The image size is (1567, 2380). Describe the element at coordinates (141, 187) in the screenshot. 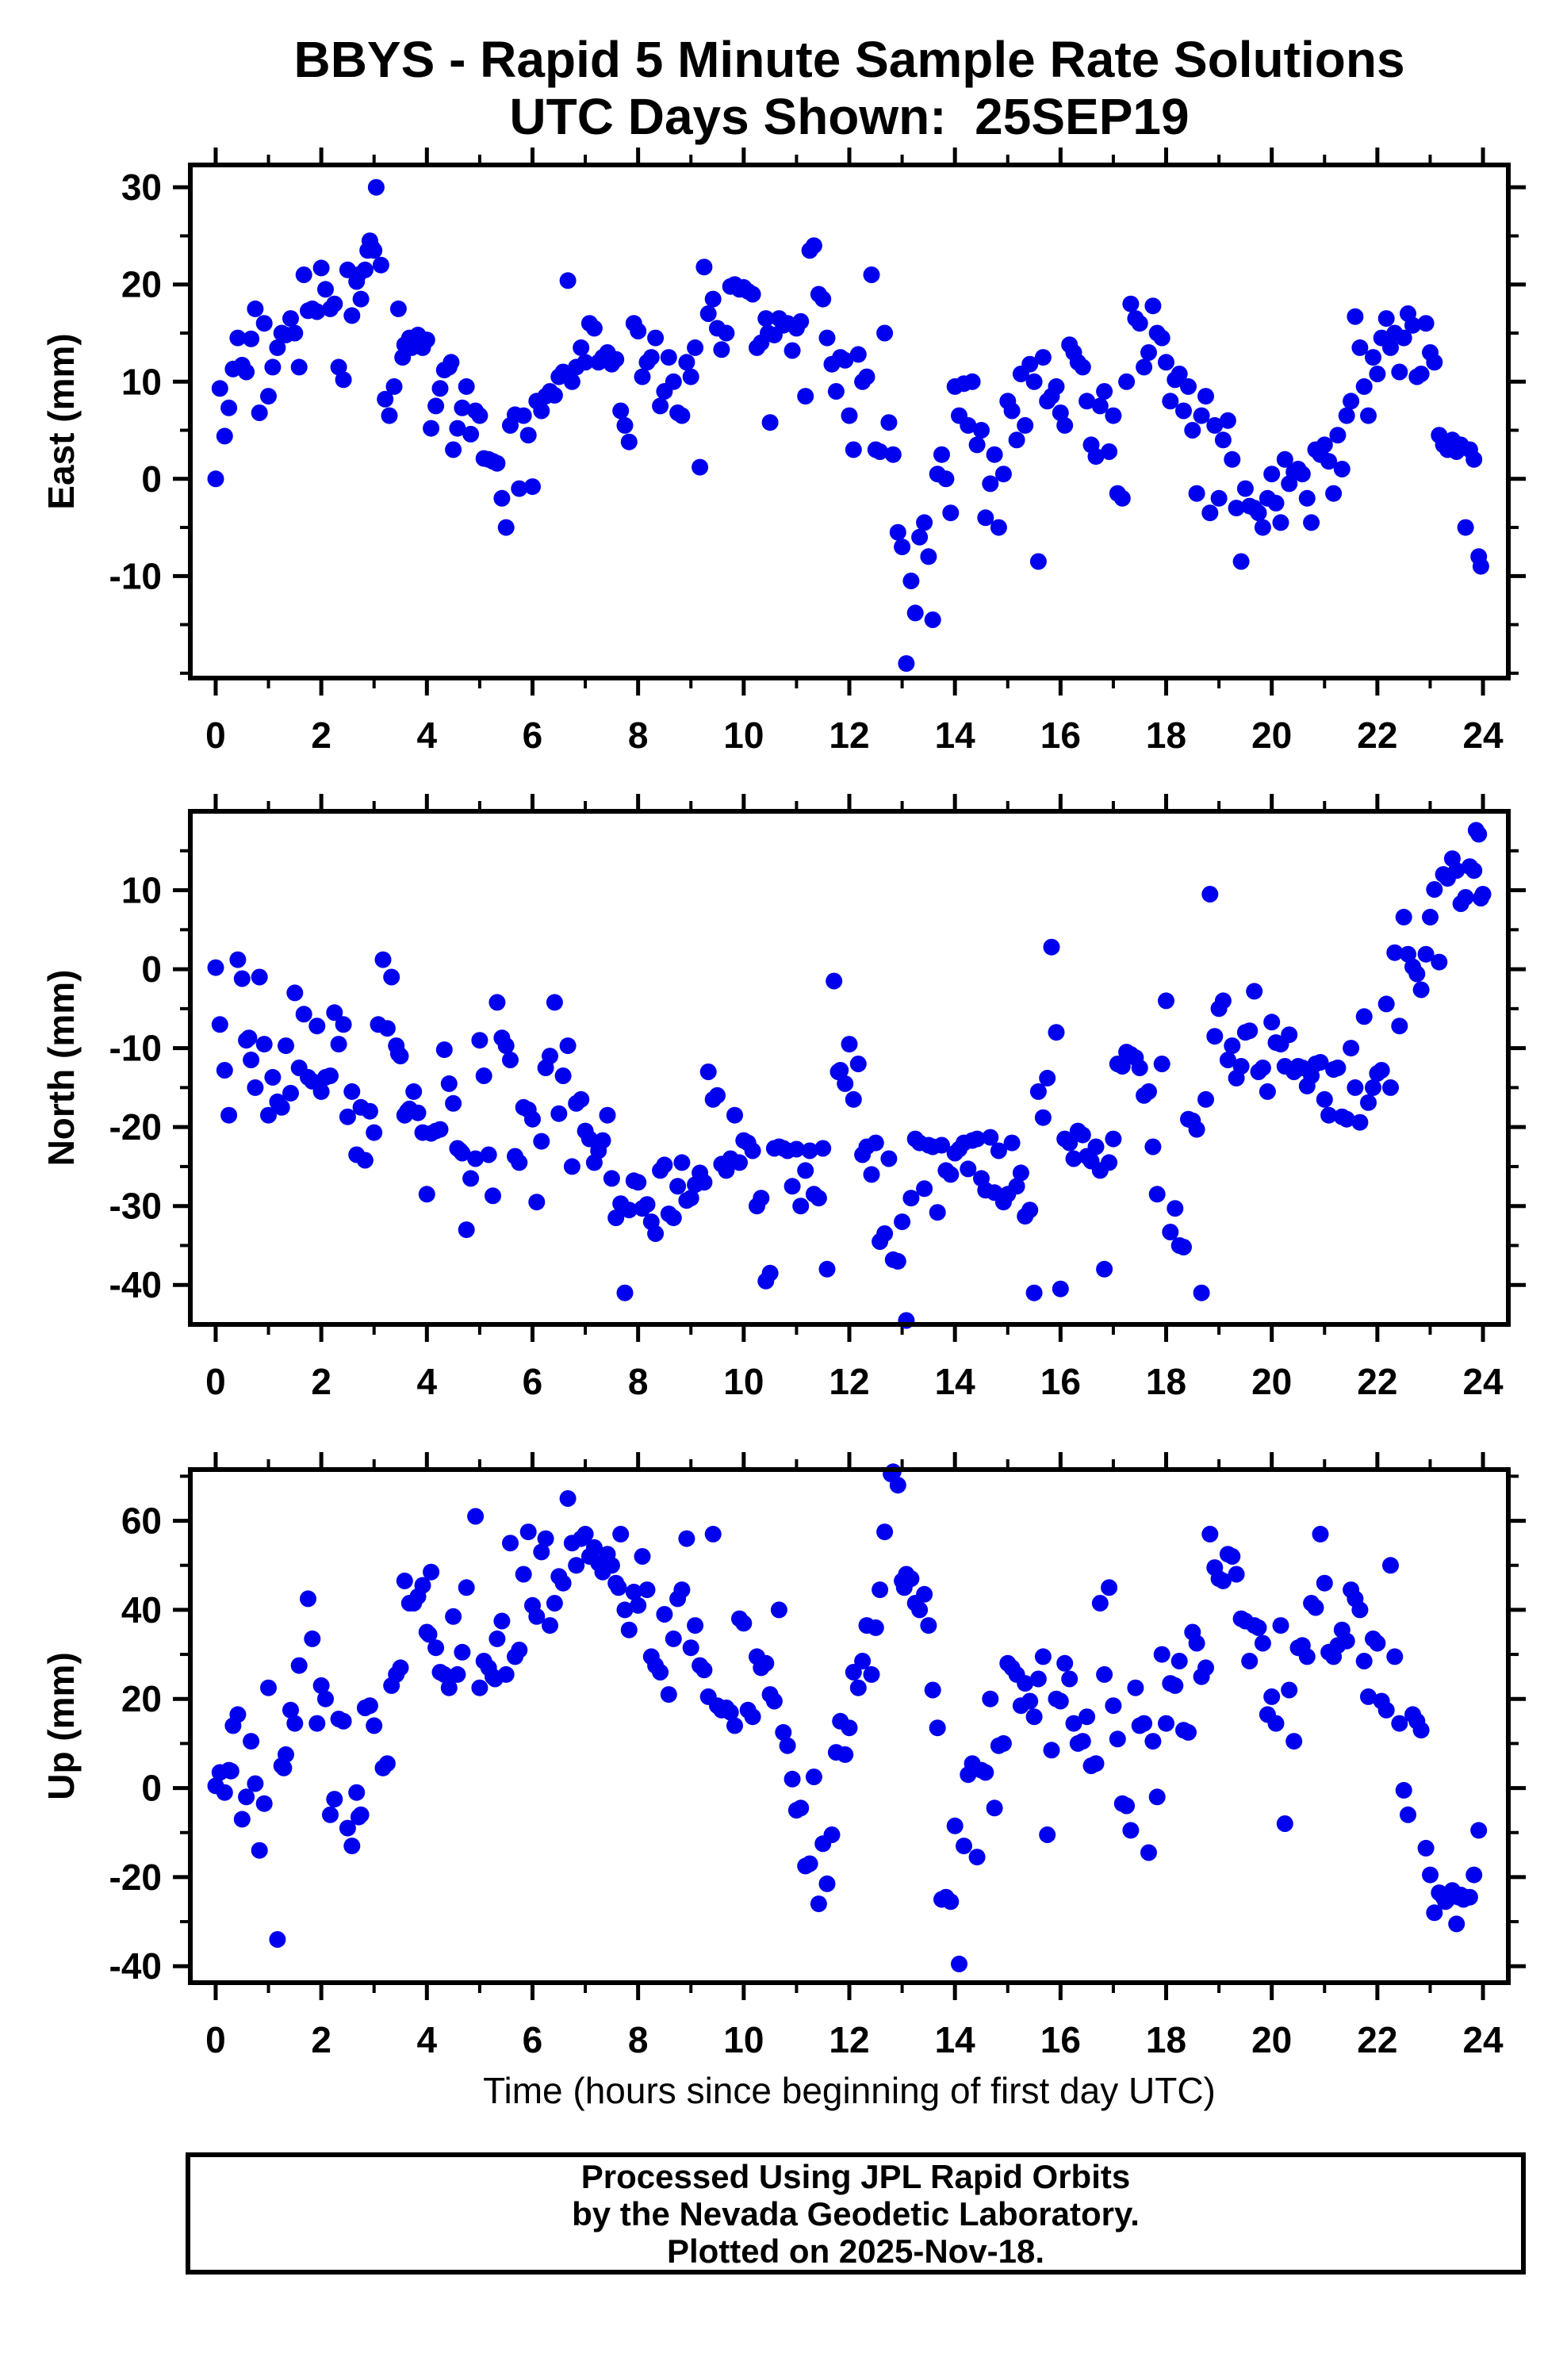

I see `y-tick-label: 30` at that location.